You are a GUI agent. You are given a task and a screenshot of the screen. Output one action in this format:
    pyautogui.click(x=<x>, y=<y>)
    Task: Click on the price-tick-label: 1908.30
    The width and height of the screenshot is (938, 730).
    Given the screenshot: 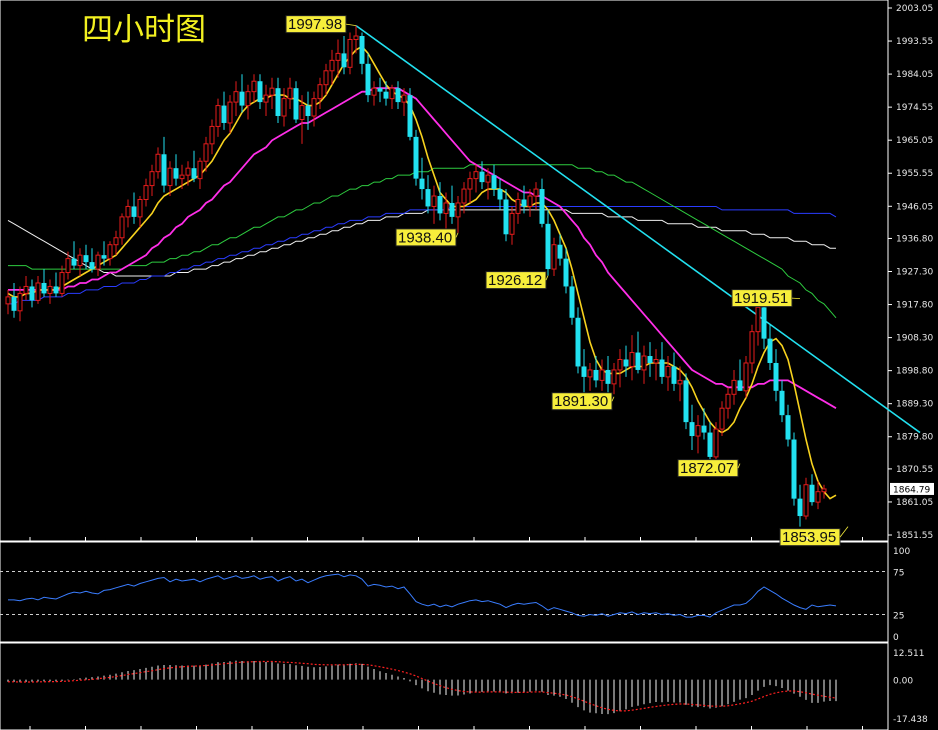 What is the action you would take?
    pyautogui.click(x=914, y=339)
    